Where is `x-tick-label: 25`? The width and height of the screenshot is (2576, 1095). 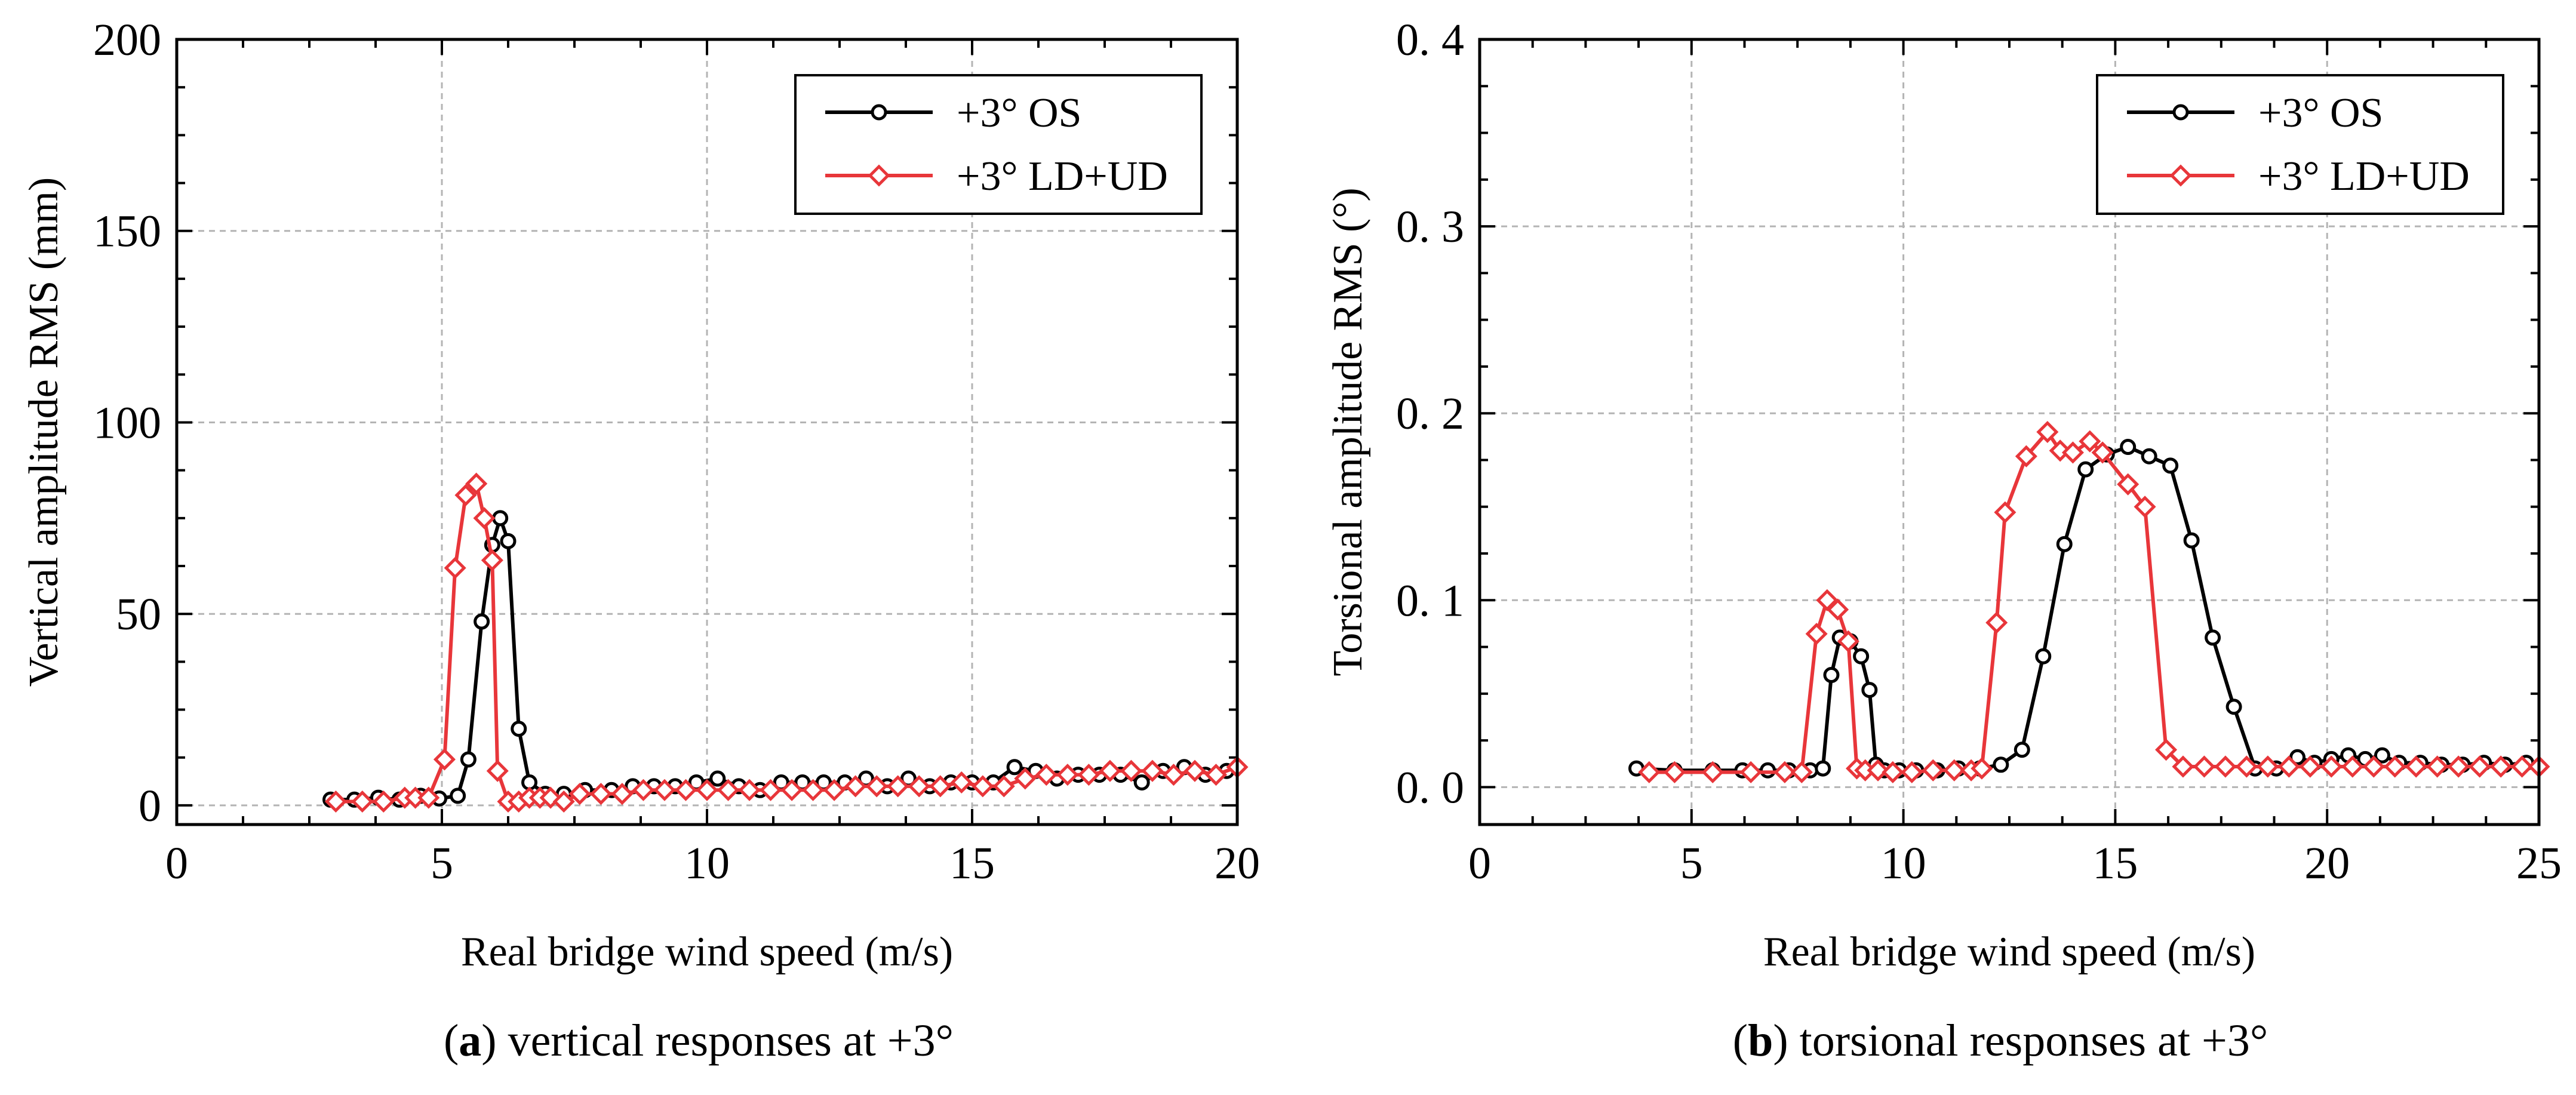 x-tick-label: 25 is located at coordinates (2539, 863).